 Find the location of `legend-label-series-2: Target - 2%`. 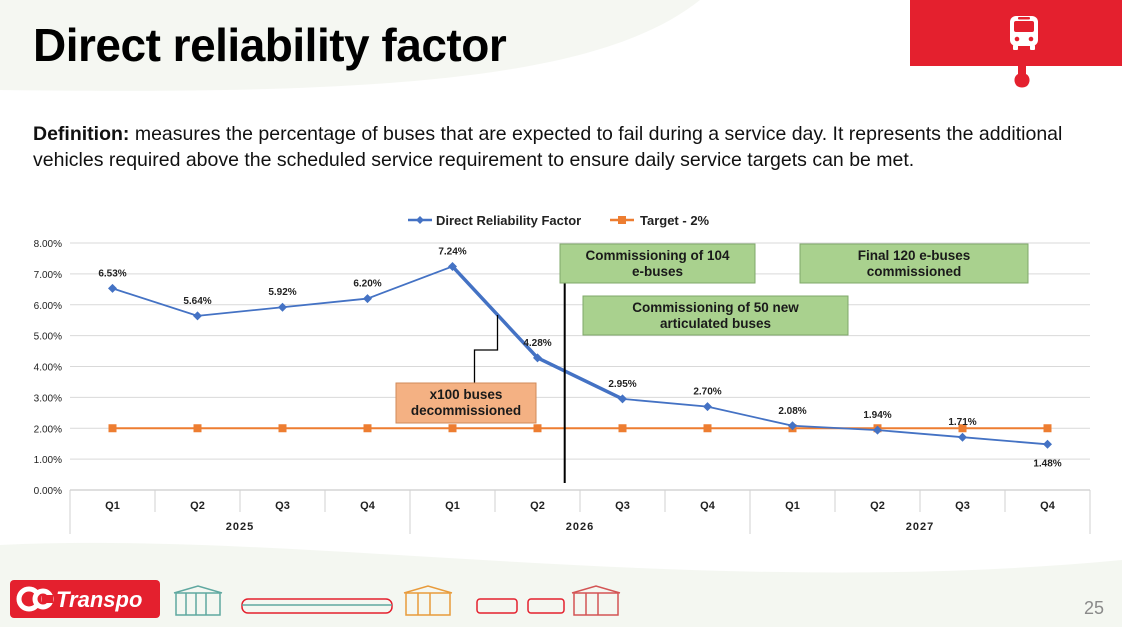

legend-label-series-2: Target - 2% is located at coordinates (675, 220).